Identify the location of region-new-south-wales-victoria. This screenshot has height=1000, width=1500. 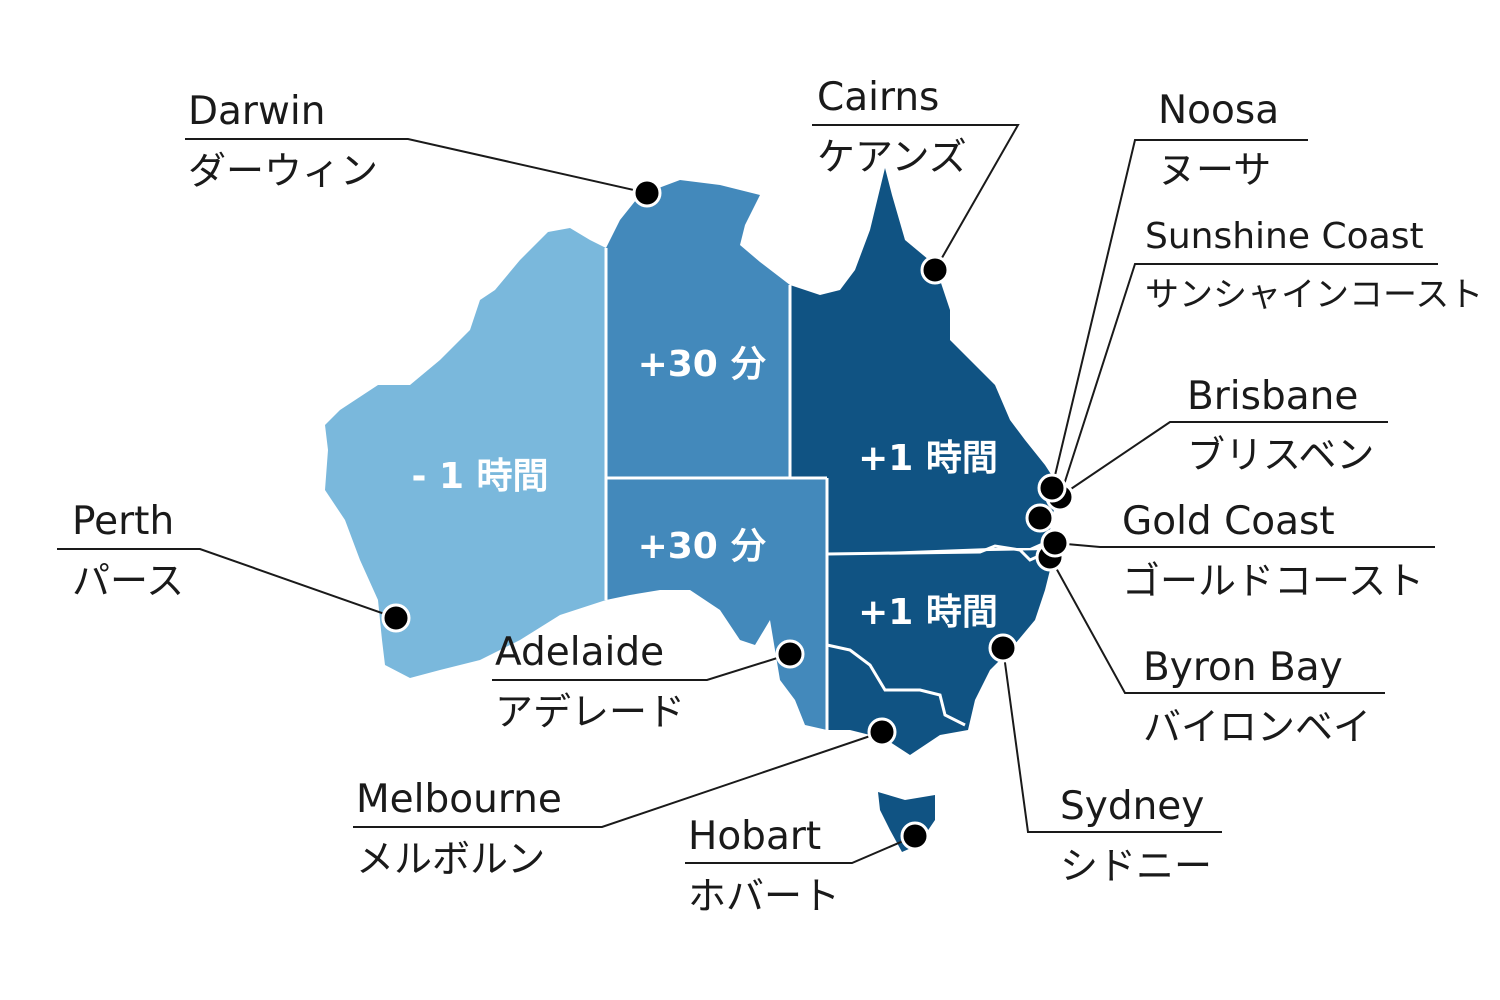
(939, 652).